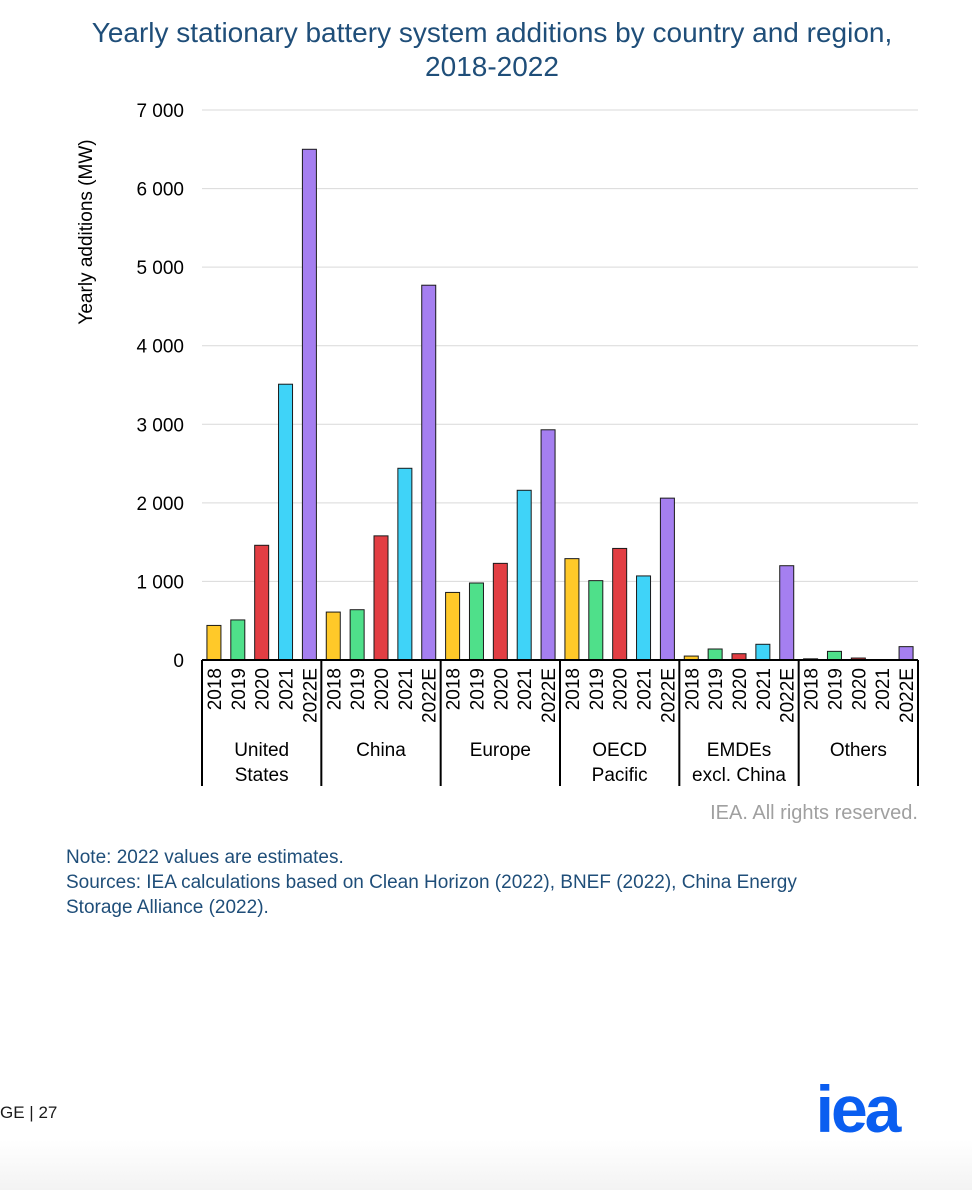 The width and height of the screenshot is (972, 1190). Describe the element at coordinates (619, 750) in the screenshot. I see `group-label: OECD` at that location.